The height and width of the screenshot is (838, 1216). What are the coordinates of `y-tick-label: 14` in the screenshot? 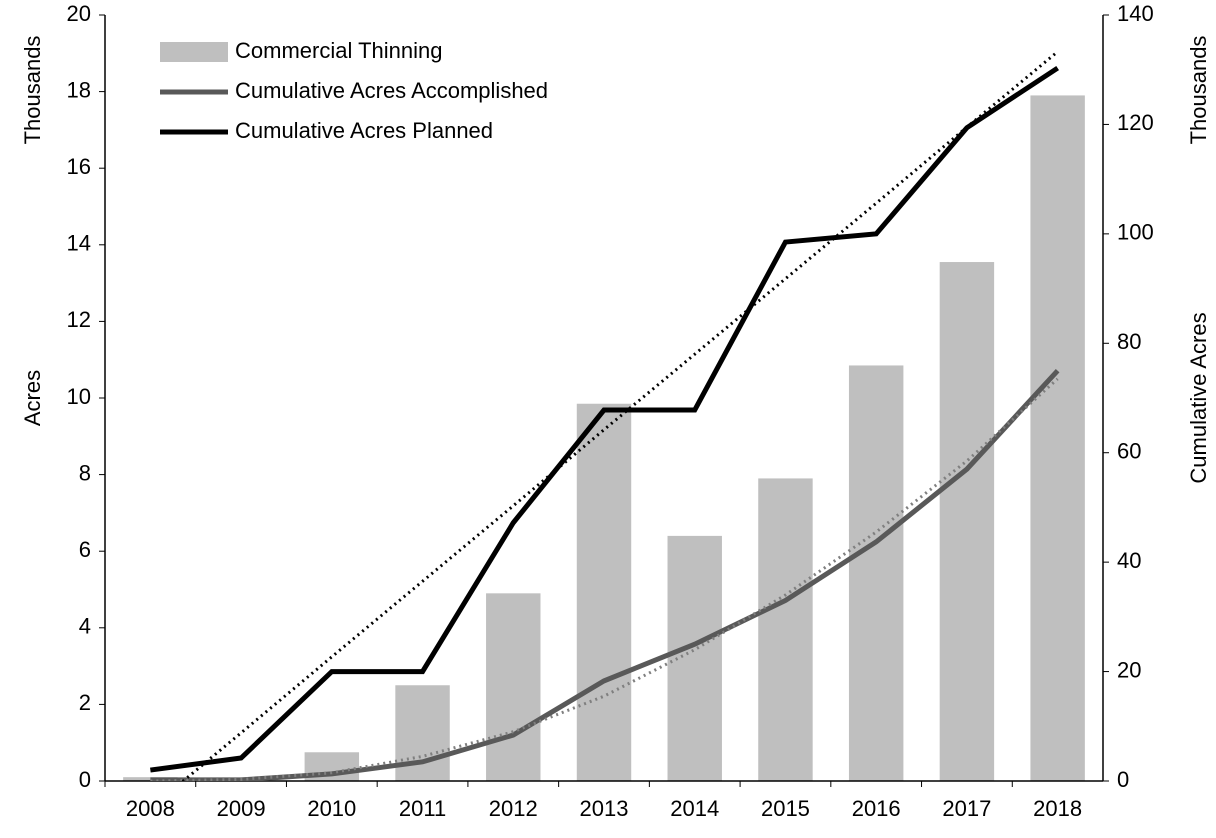 It's located at (79, 243).